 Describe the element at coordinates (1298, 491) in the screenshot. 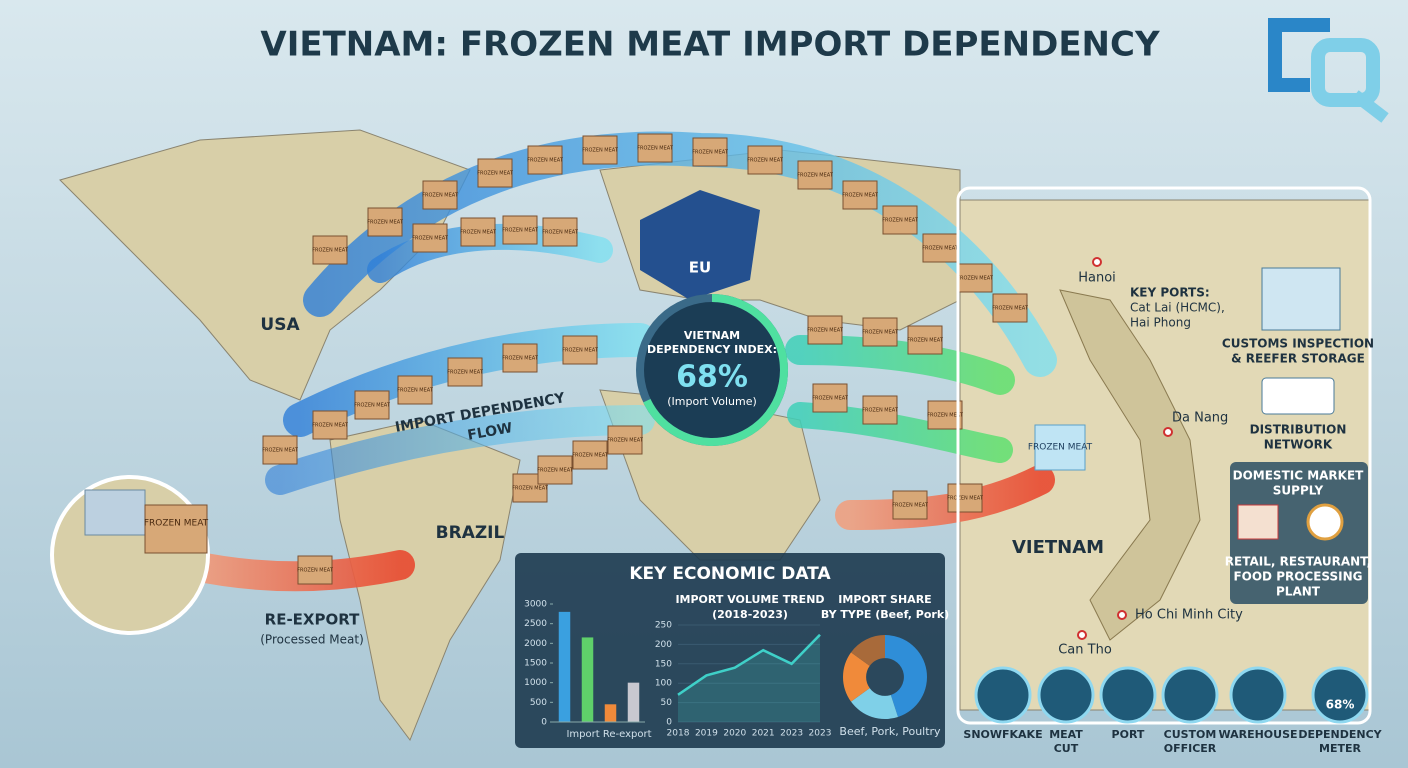

I see `side-label: SUPPLY` at that location.